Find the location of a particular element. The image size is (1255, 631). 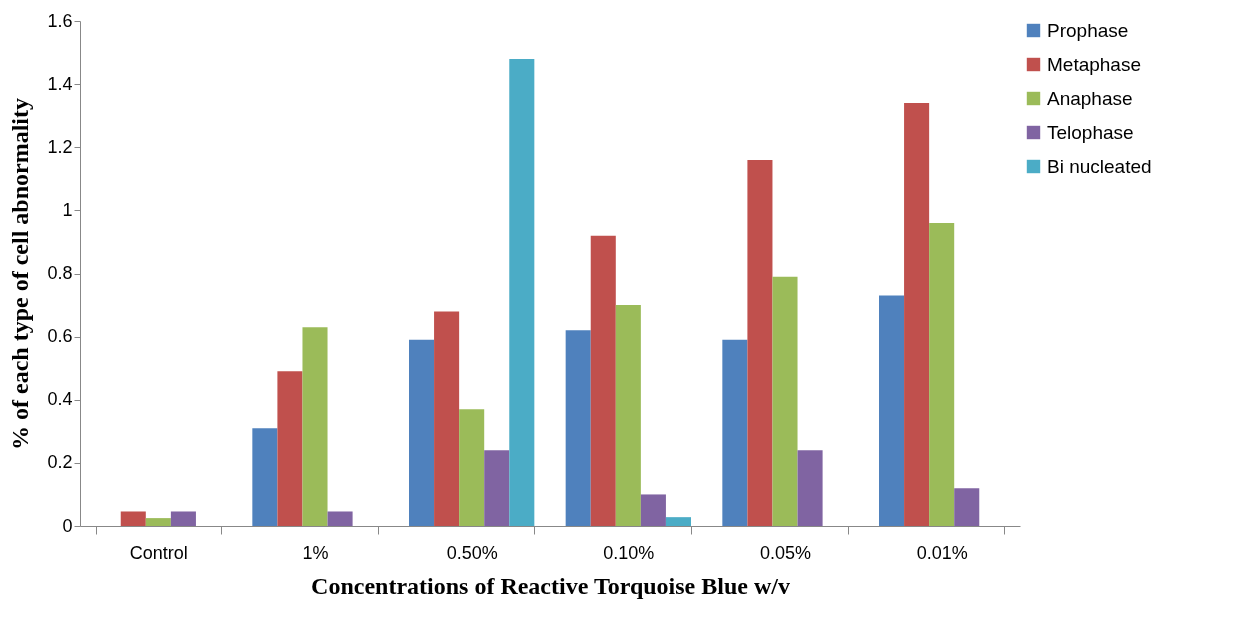

y-tick-label: 1.4 is located at coordinates (60, 83).